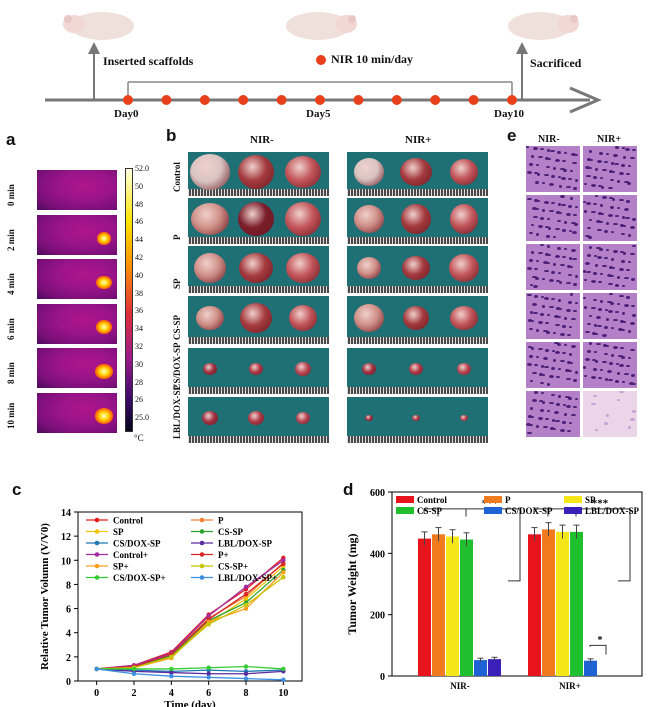 The width and height of the screenshot is (650, 707). What do you see at coordinates (139, 311) in the screenshot?
I see `colorbar-tick: 36` at bounding box center [139, 311].